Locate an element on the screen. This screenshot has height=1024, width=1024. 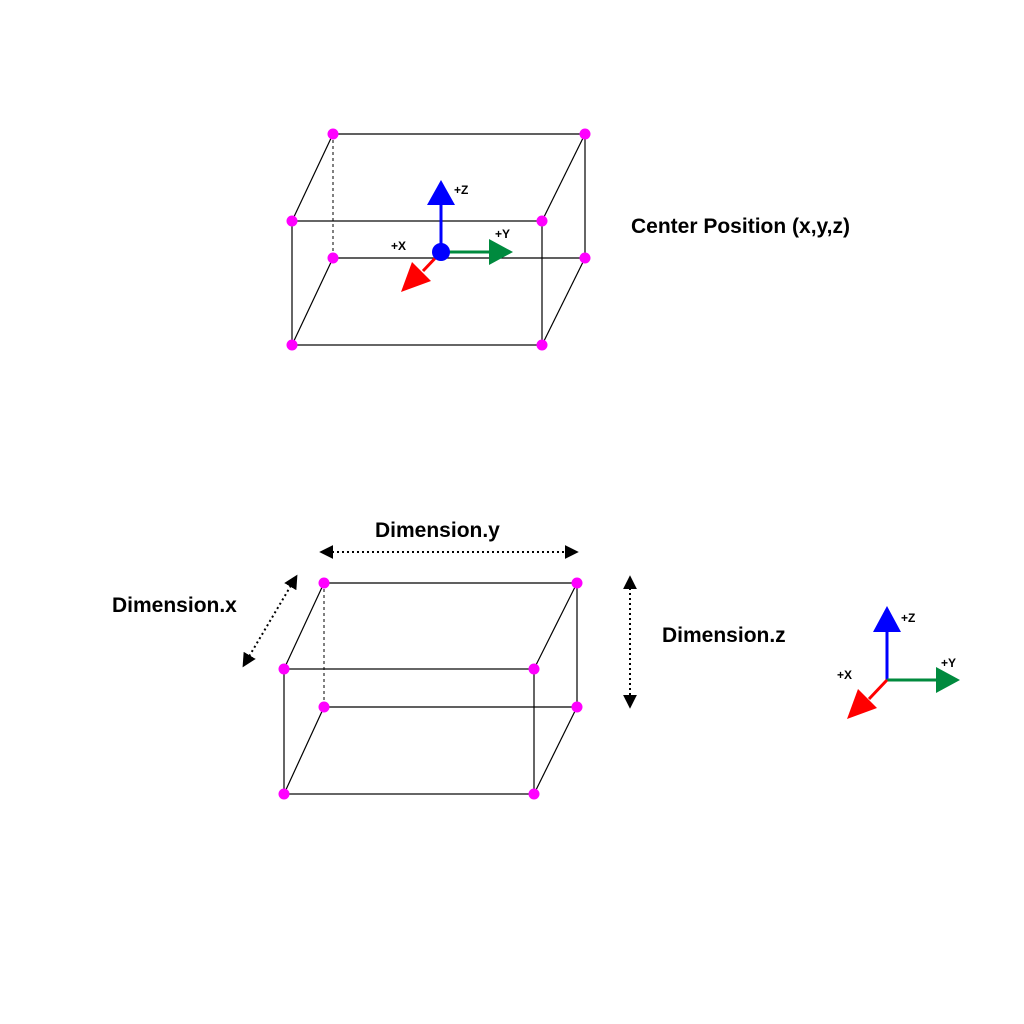
dimension-x-arrow is located at coordinates (270, 621).